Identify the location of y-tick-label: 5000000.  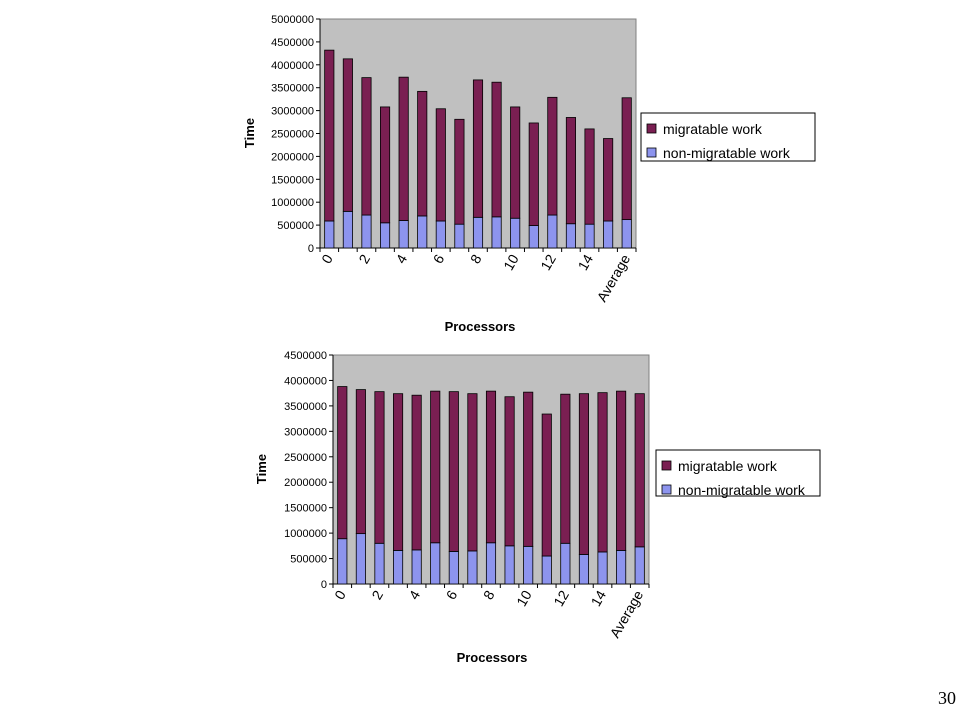
(292, 20).